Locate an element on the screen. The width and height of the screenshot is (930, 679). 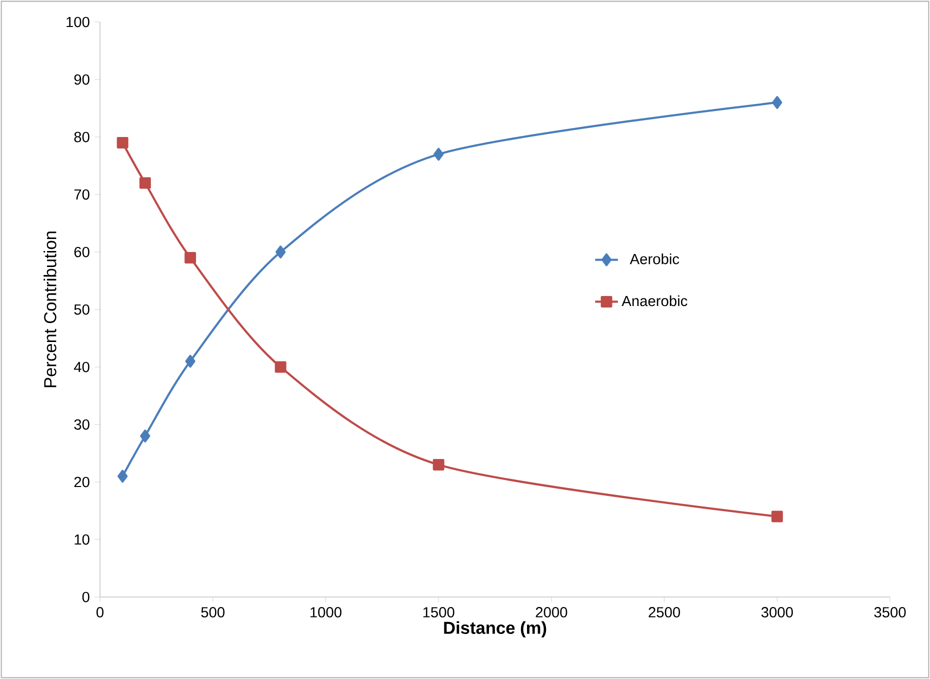
x-tick-label: 1500 is located at coordinates (438, 612).